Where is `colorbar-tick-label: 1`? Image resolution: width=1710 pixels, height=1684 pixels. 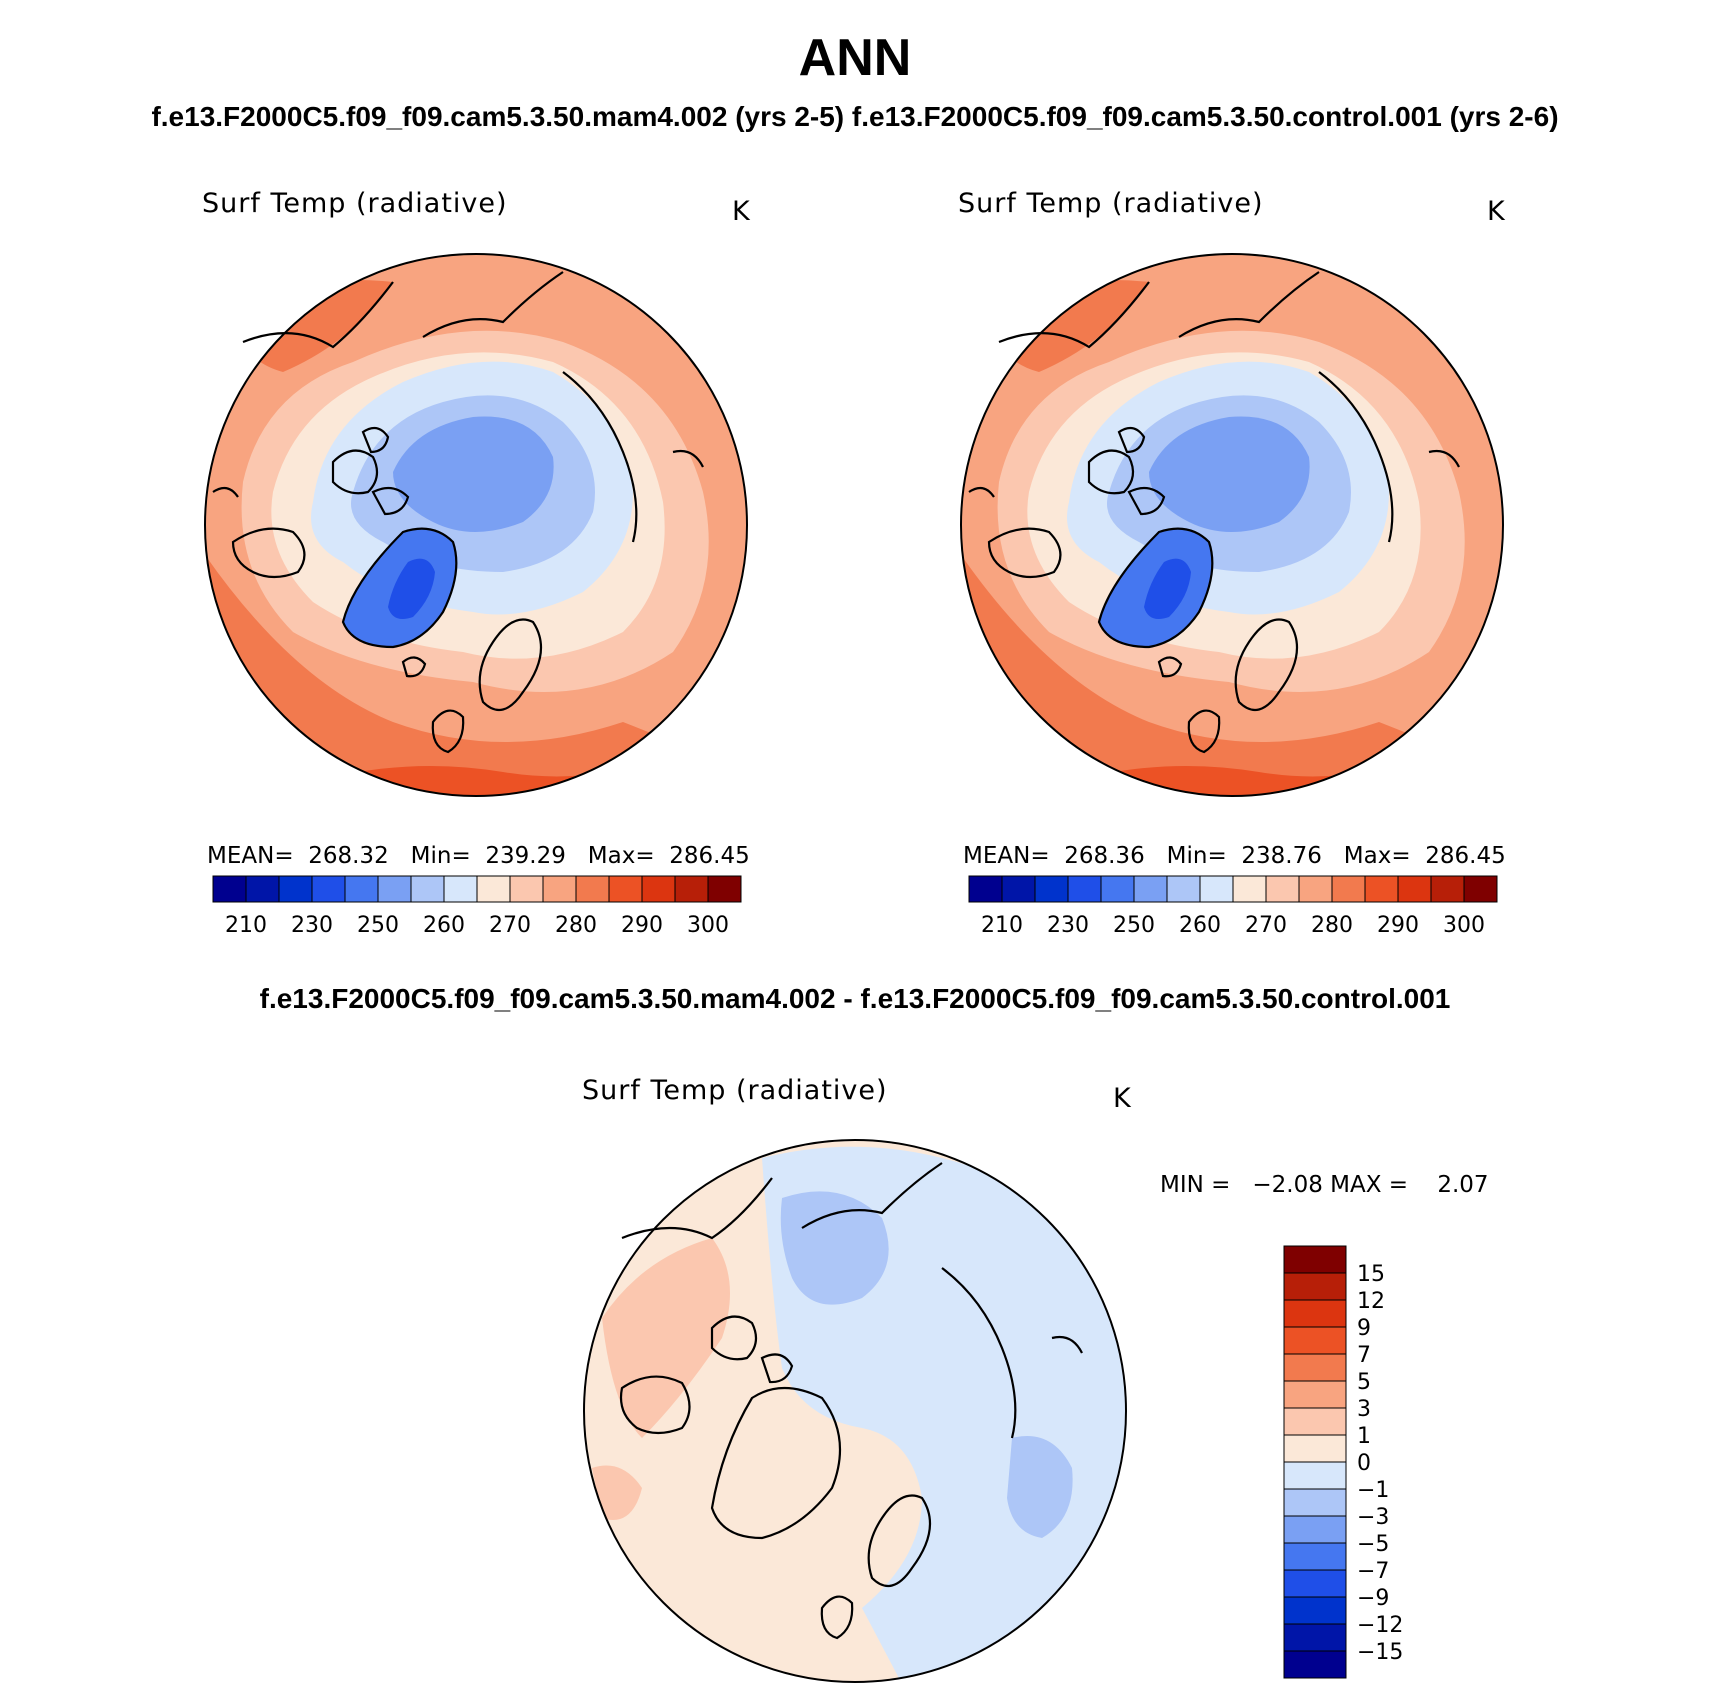 colorbar-tick-label: 1 is located at coordinates (1364, 1436).